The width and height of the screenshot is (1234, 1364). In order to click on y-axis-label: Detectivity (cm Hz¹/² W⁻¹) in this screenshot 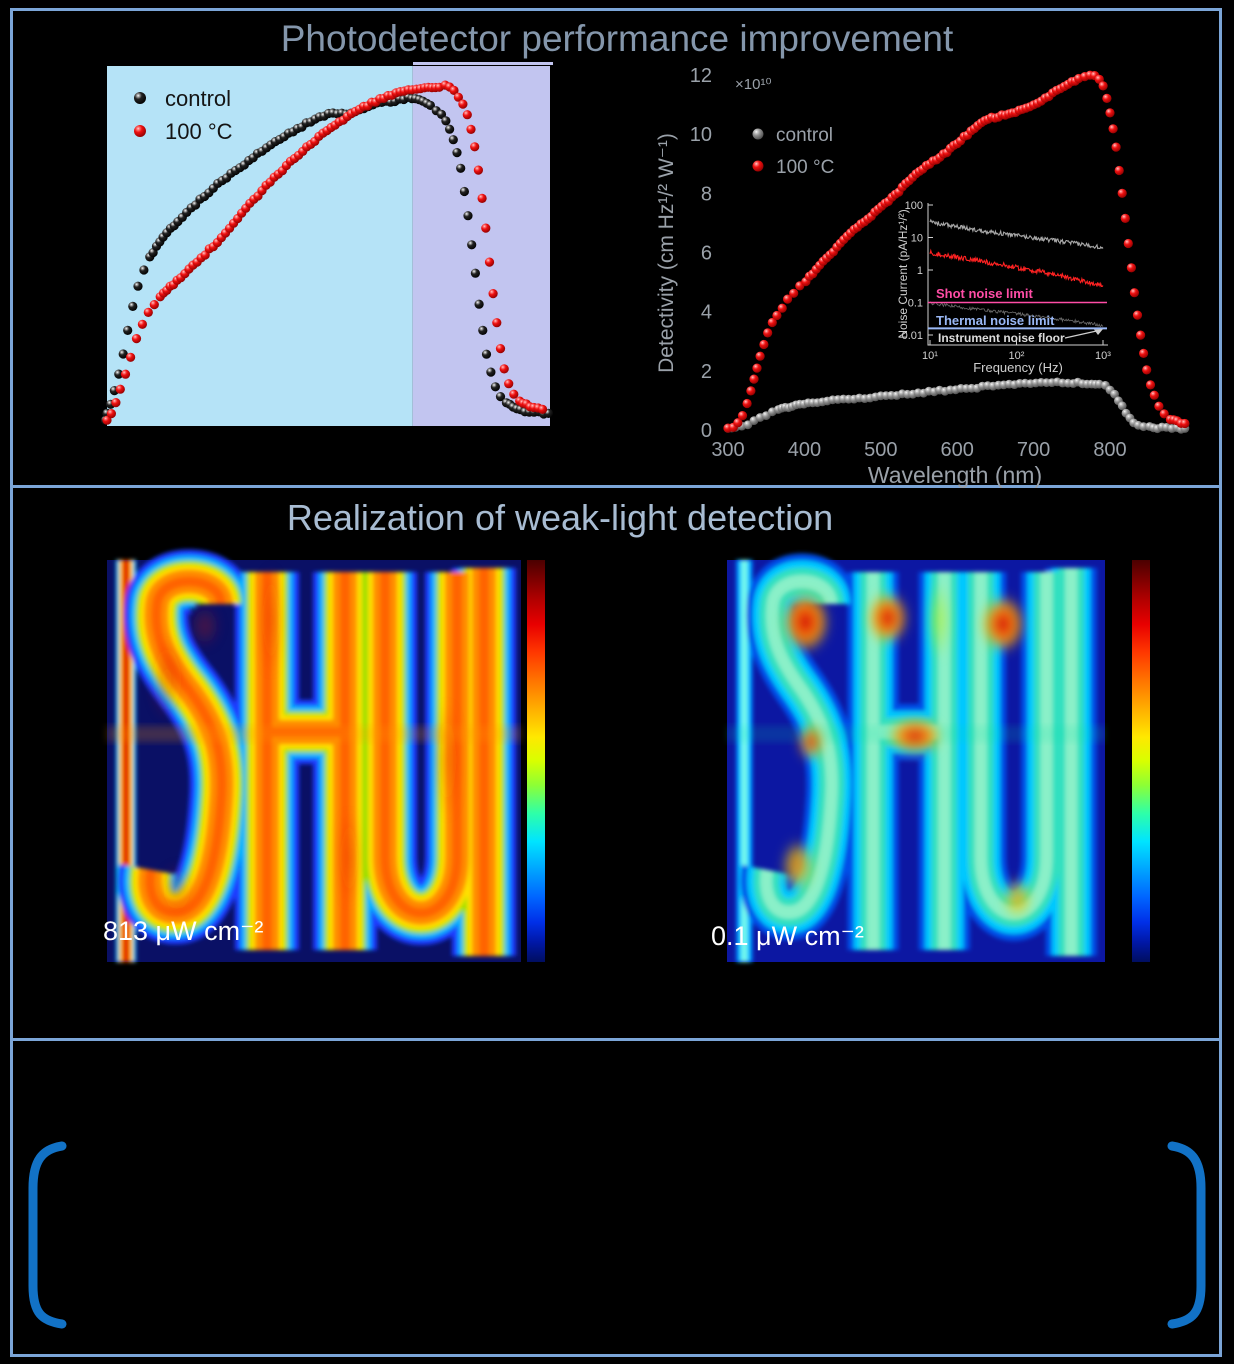, I will do `click(666, 253)`.